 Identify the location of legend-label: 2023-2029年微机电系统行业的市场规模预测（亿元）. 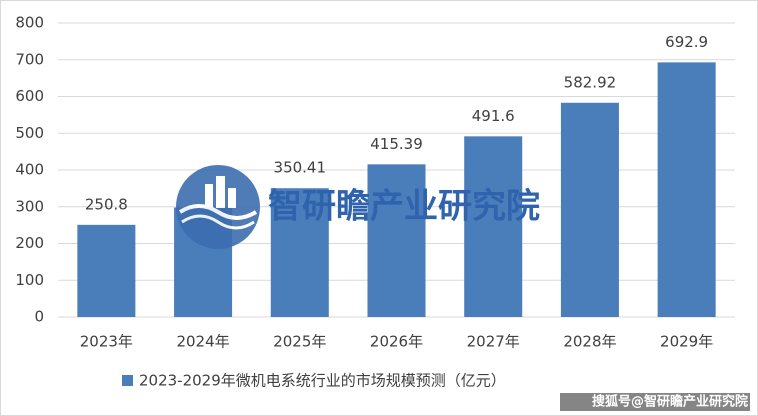
(322, 381).